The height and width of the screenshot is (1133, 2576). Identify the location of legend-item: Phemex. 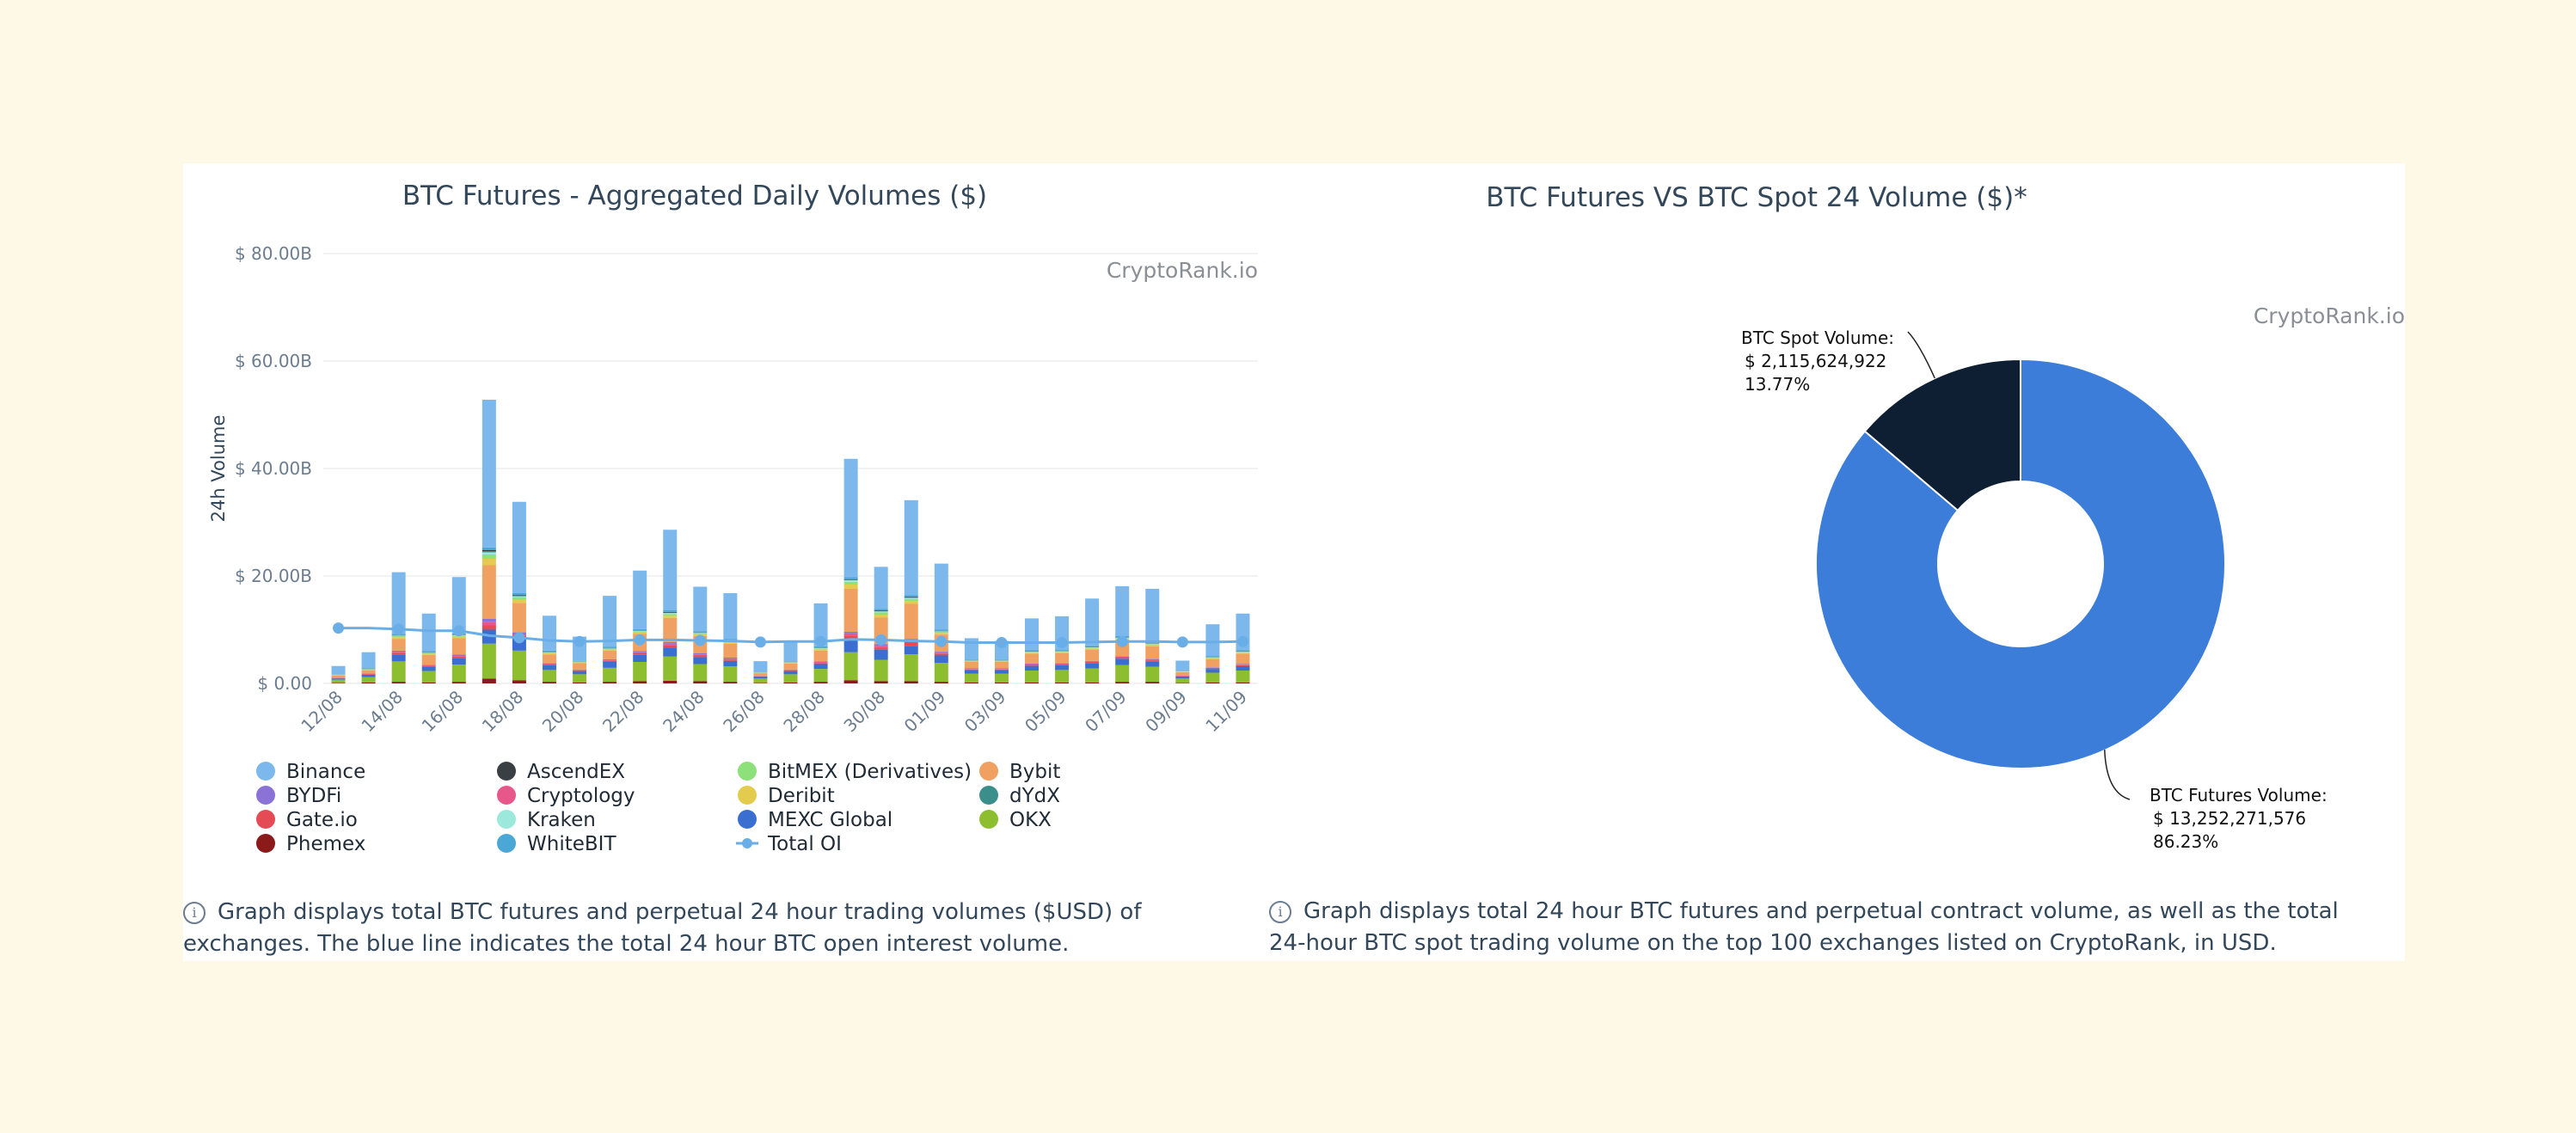
(310, 844).